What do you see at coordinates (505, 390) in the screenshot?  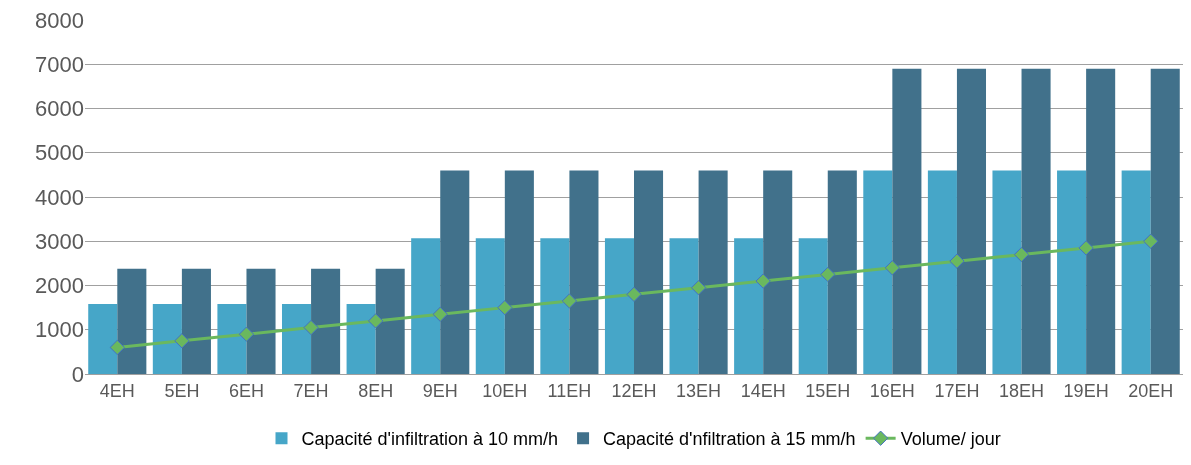 I see `x-tick-label: 10EH` at bounding box center [505, 390].